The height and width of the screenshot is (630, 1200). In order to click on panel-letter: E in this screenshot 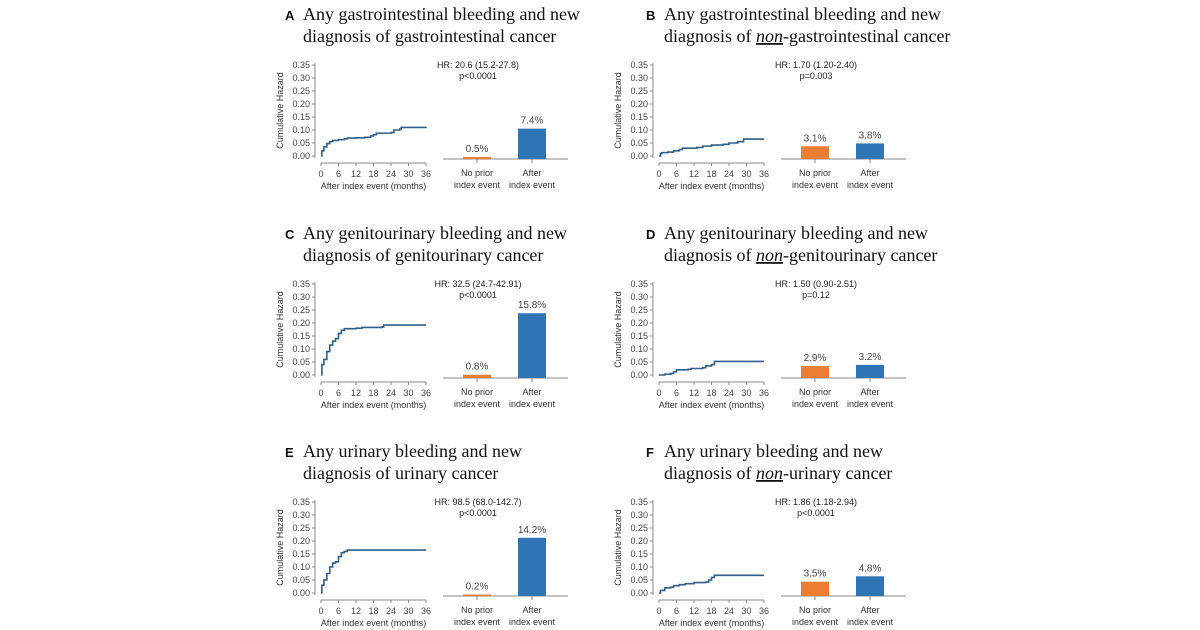, I will do `click(289, 452)`.